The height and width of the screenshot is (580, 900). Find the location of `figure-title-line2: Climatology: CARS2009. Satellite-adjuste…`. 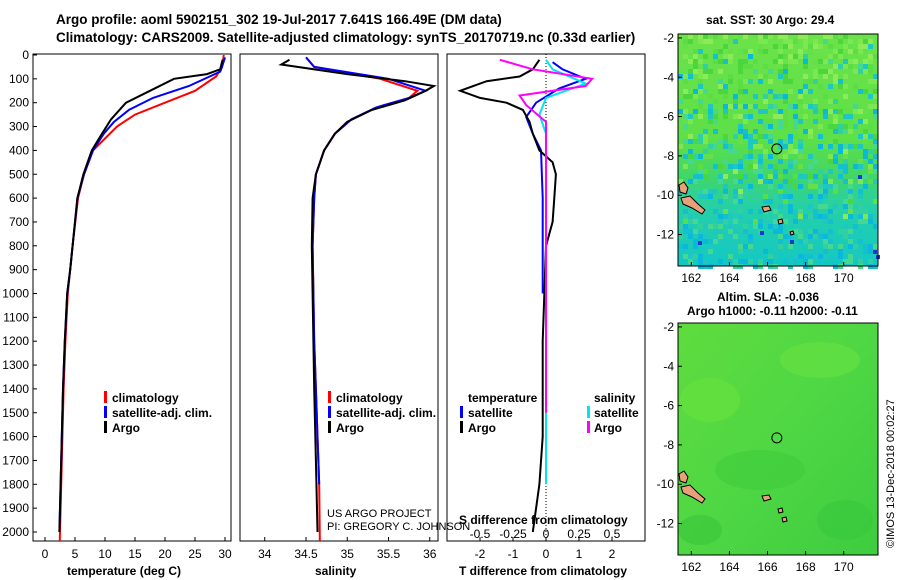

figure-title-line2: Climatology: CARS2009. Satellite-adjuste… is located at coordinates (345, 37).